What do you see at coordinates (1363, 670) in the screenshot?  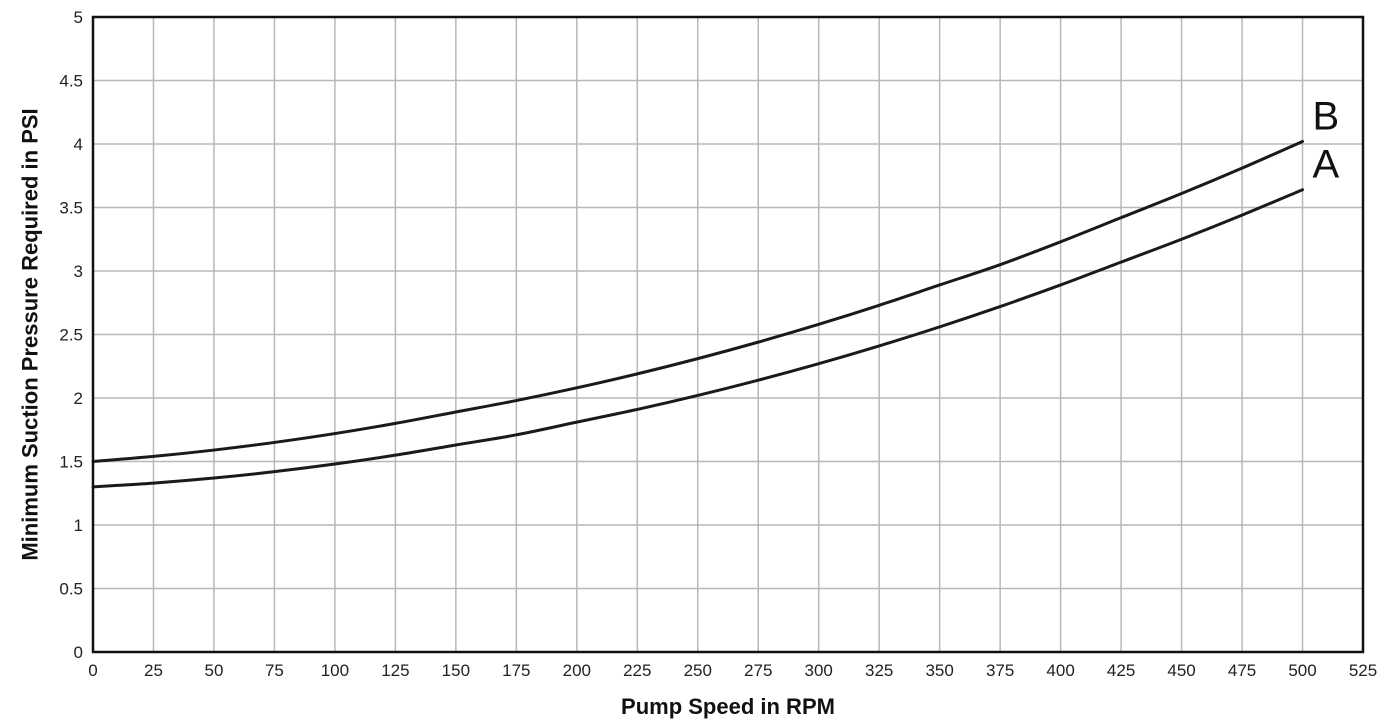 I see `x-tick-label: 525` at bounding box center [1363, 670].